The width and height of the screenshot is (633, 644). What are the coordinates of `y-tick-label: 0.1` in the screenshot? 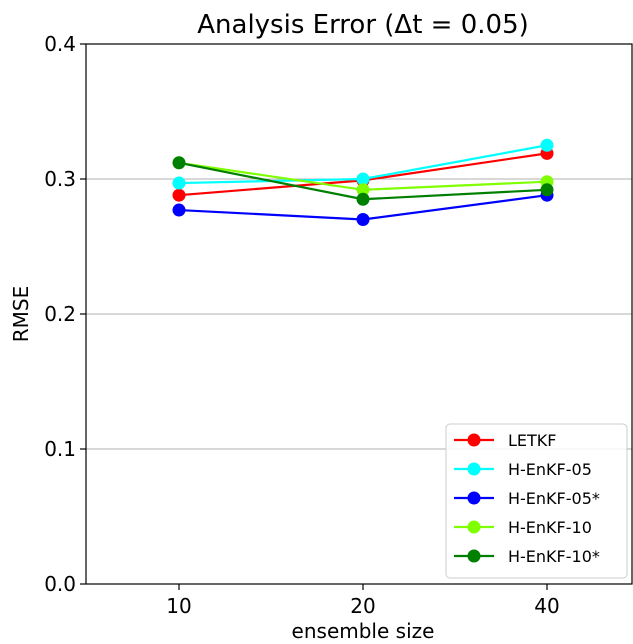 It's located at (60, 449).